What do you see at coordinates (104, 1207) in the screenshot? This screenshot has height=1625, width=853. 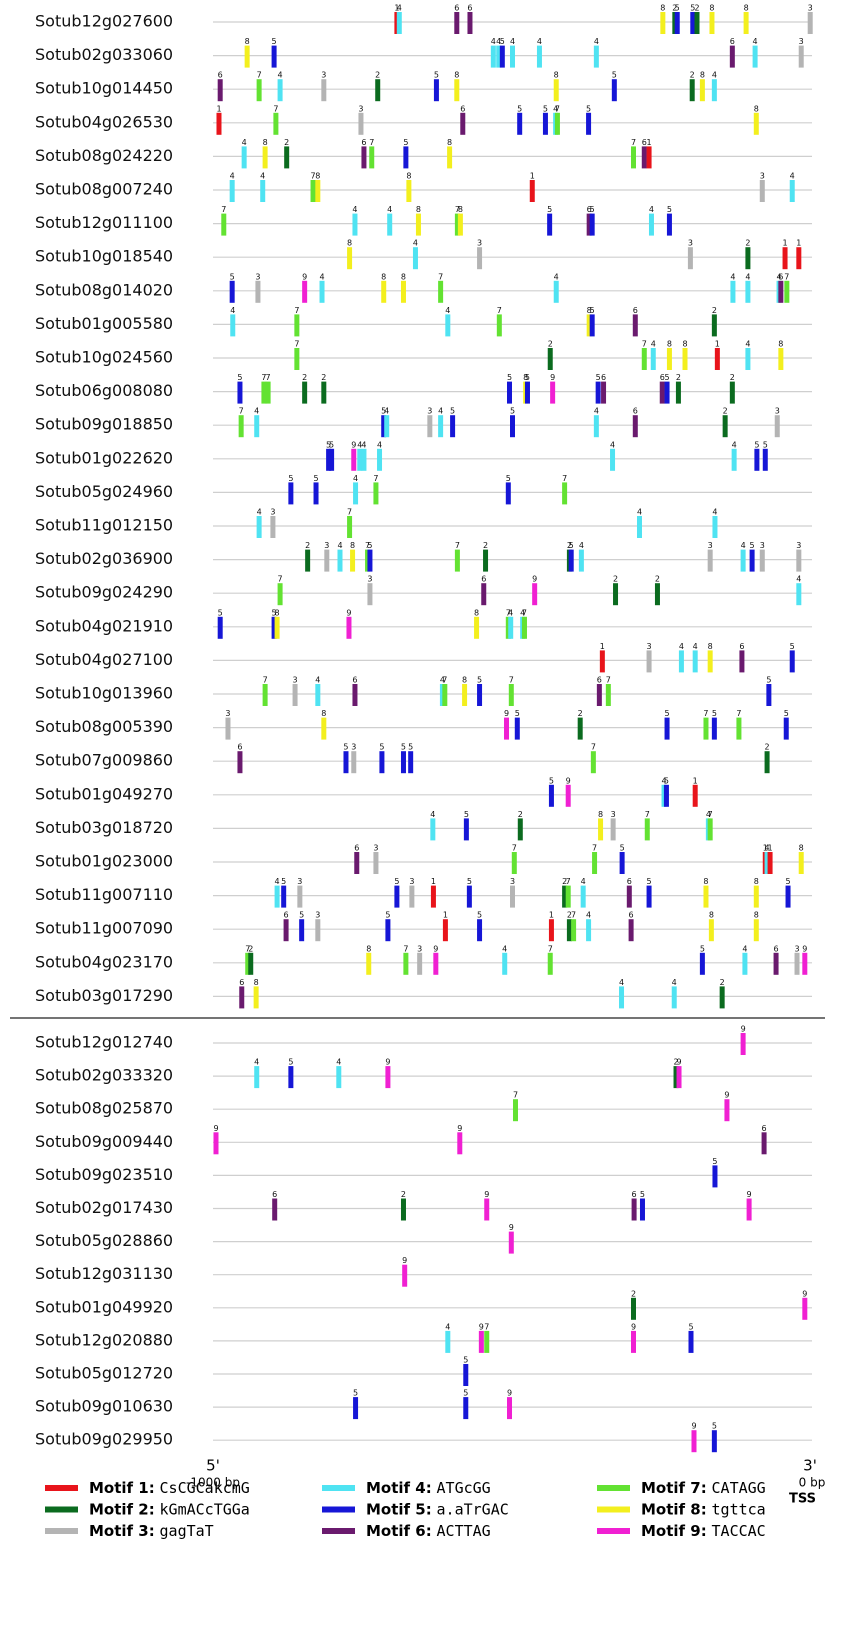 I see `gene-name: Sotub02g017430` at bounding box center [104, 1207].